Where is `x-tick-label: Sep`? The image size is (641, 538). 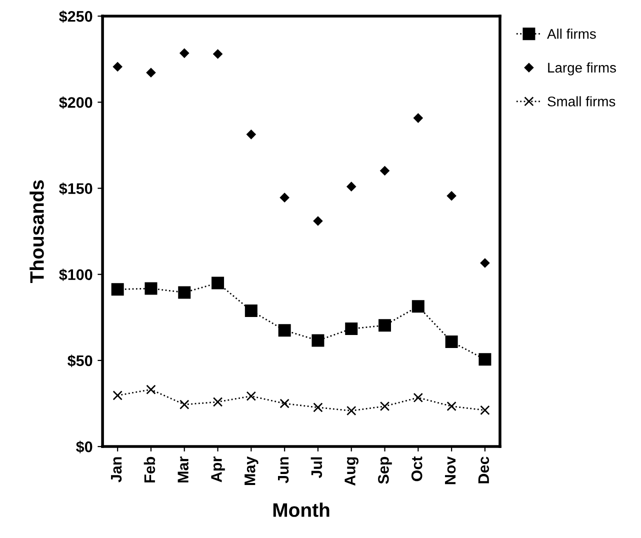
x-tick-label: Sep is located at coordinates (385, 470).